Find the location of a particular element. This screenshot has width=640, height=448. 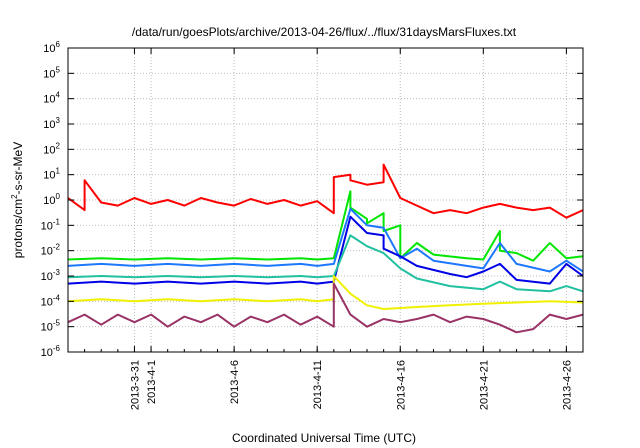

y-tick-label: 10⁻² is located at coordinates (51, 250).